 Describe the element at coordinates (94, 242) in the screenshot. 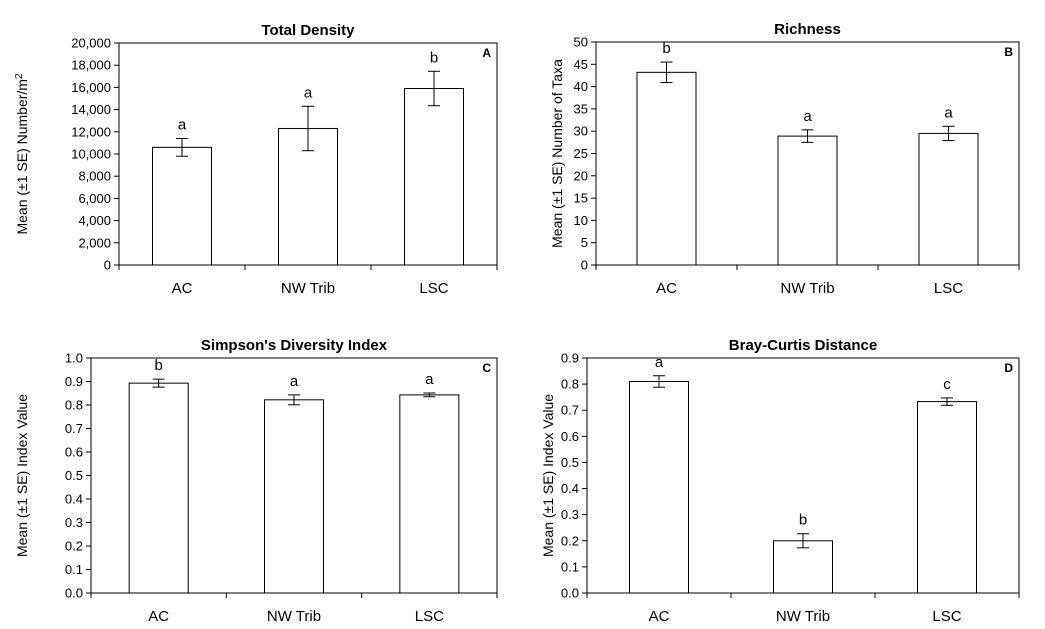

I see `y-tick-label: 2,000` at that location.